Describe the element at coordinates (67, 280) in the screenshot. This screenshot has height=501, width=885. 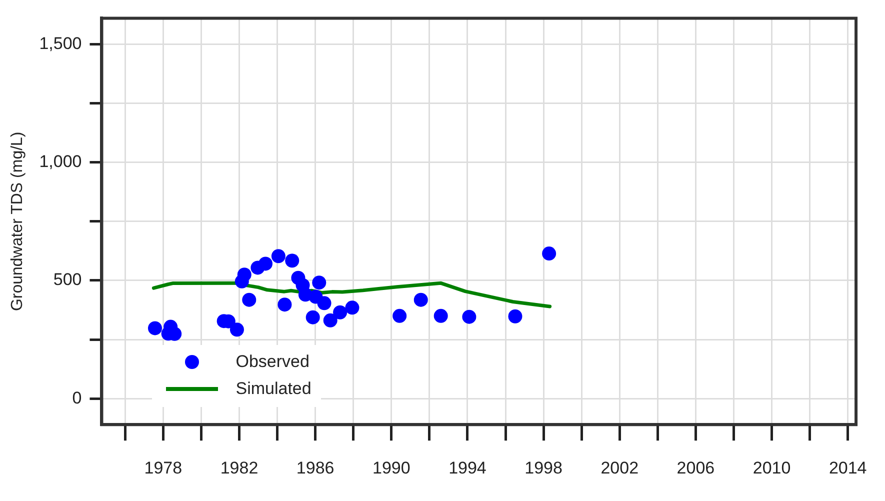
I see `y-tick-label: 500` at that location.